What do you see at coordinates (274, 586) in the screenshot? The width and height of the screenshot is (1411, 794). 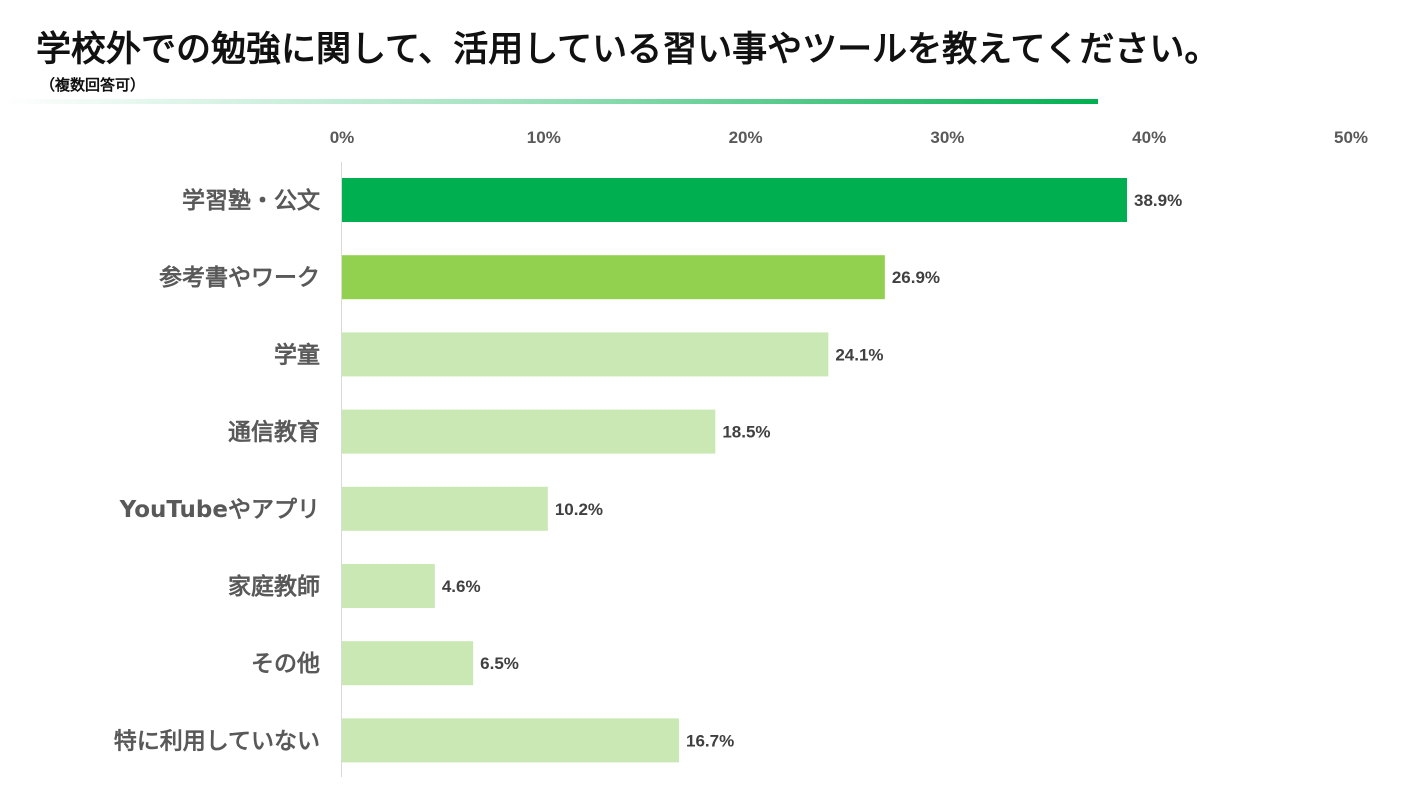 I see `category-label: 家庭教師` at bounding box center [274, 586].